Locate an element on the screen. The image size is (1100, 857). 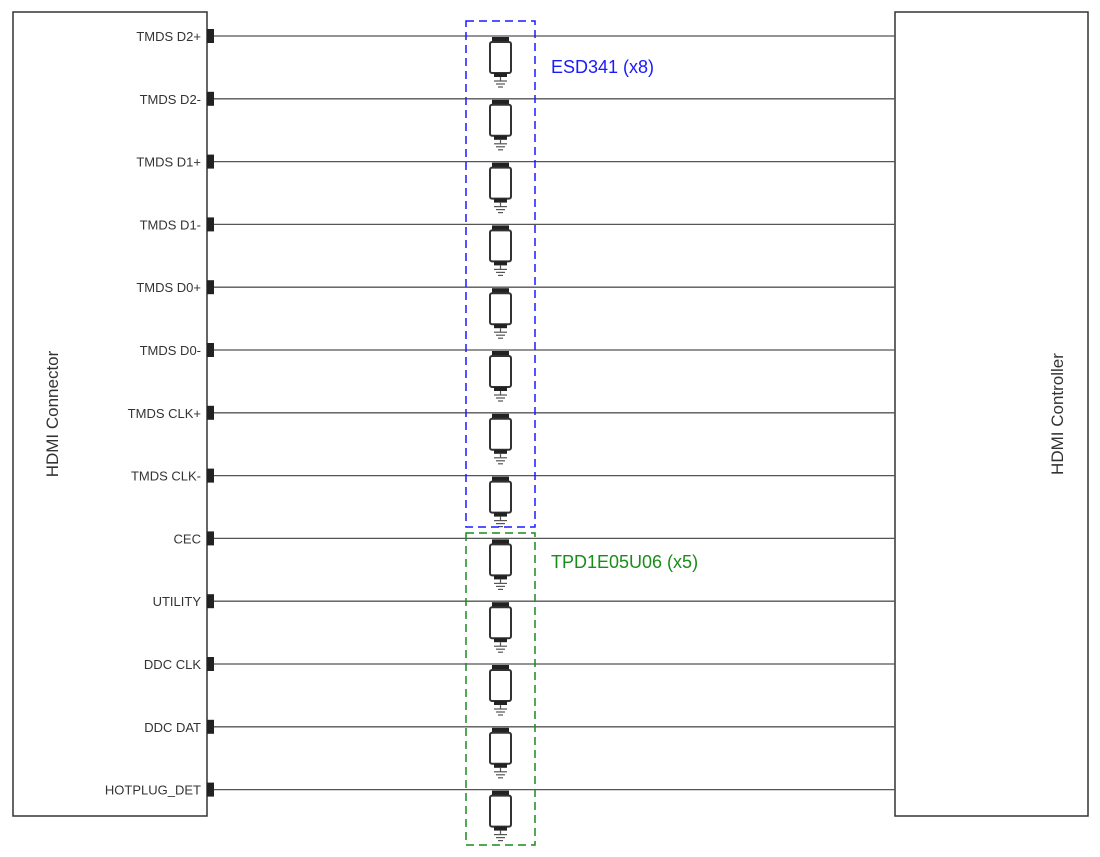
tpd1e05u06-group-box is located at coordinates (500, 689).